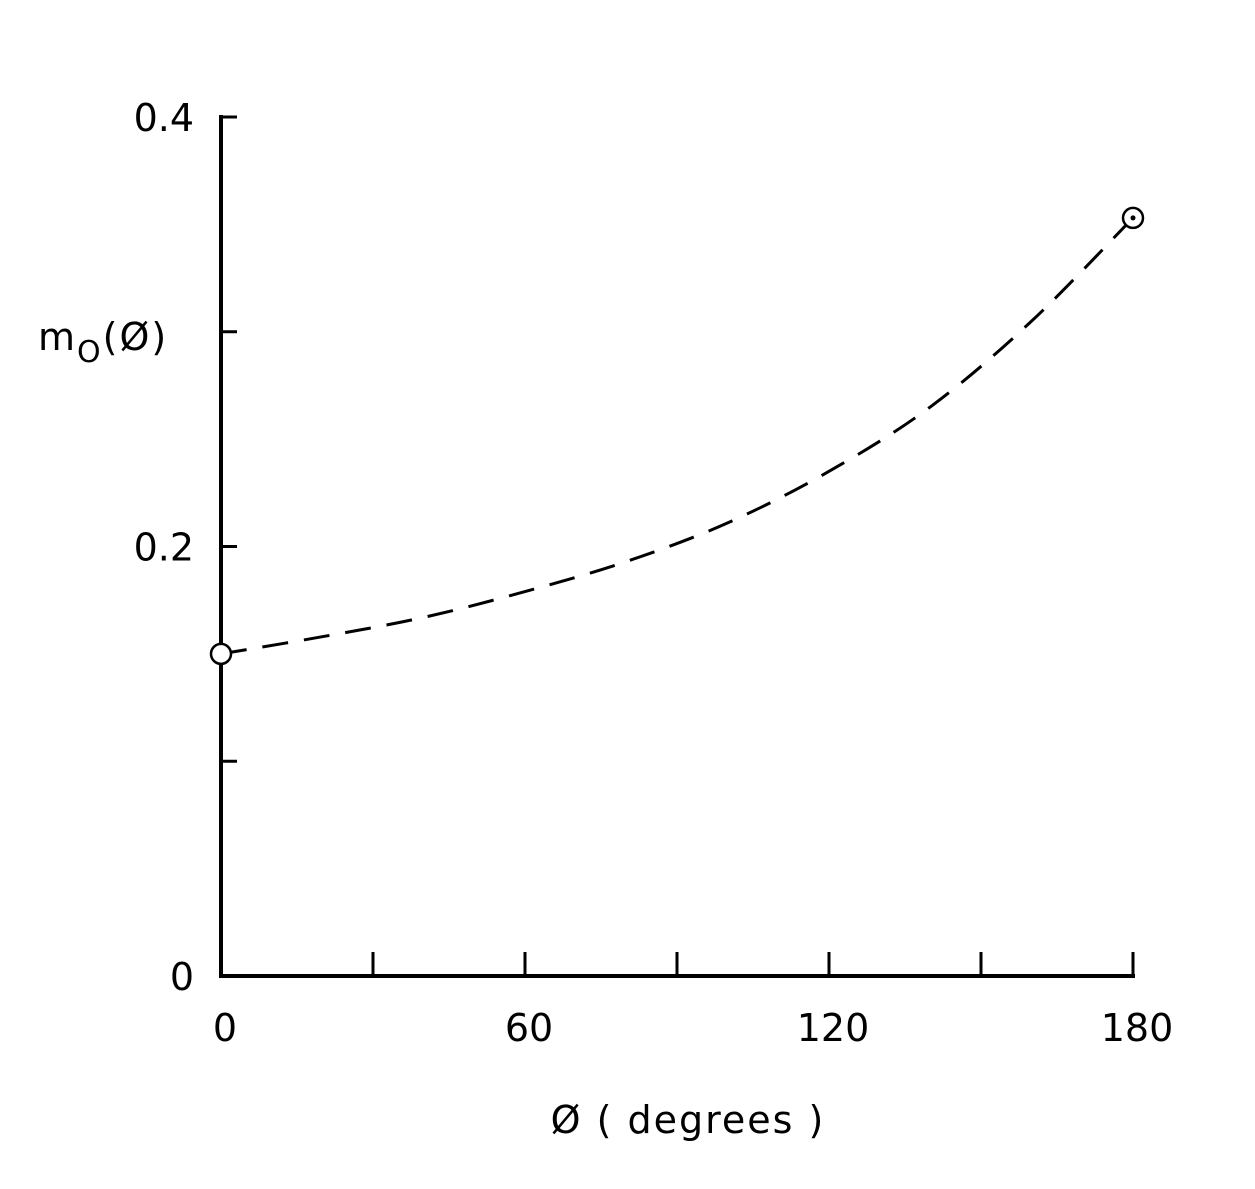 The height and width of the screenshot is (1189, 1255). What do you see at coordinates (229, 546) in the screenshot?
I see `y-ticks` at bounding box center [229, 546].